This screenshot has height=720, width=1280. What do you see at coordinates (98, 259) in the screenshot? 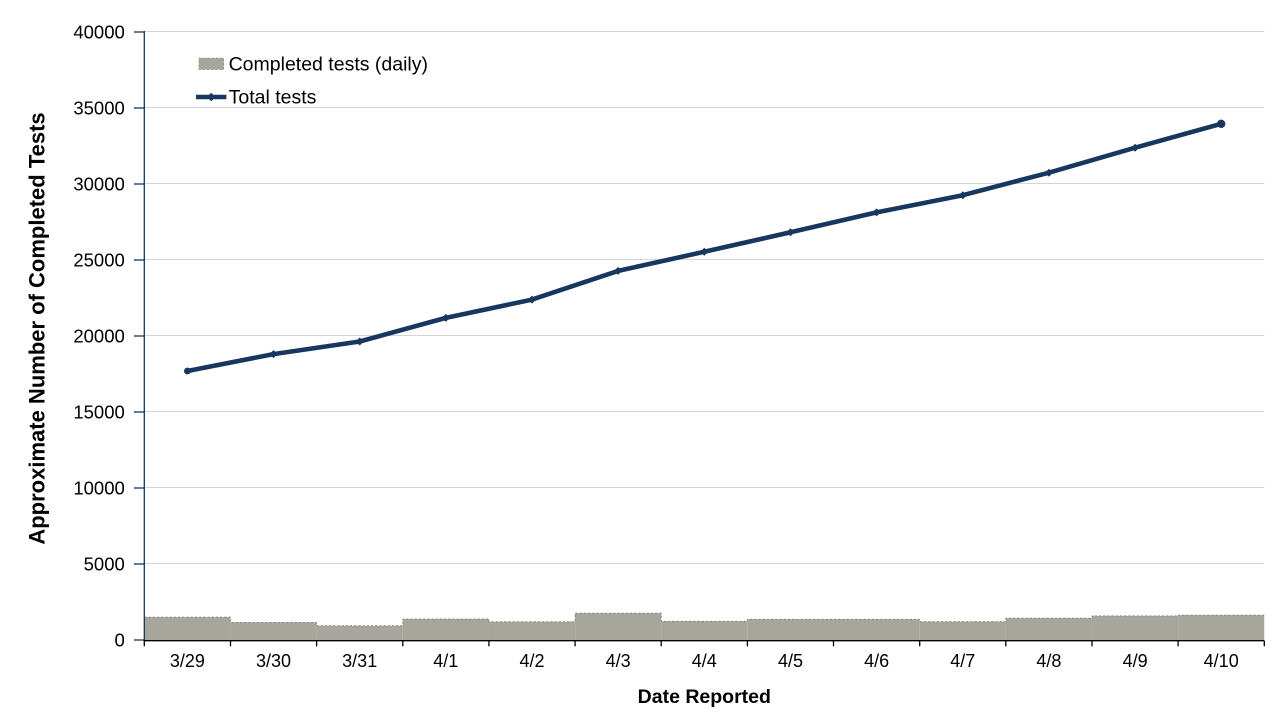
I see `svg-text: 25000` at bounding box center [98, 259].